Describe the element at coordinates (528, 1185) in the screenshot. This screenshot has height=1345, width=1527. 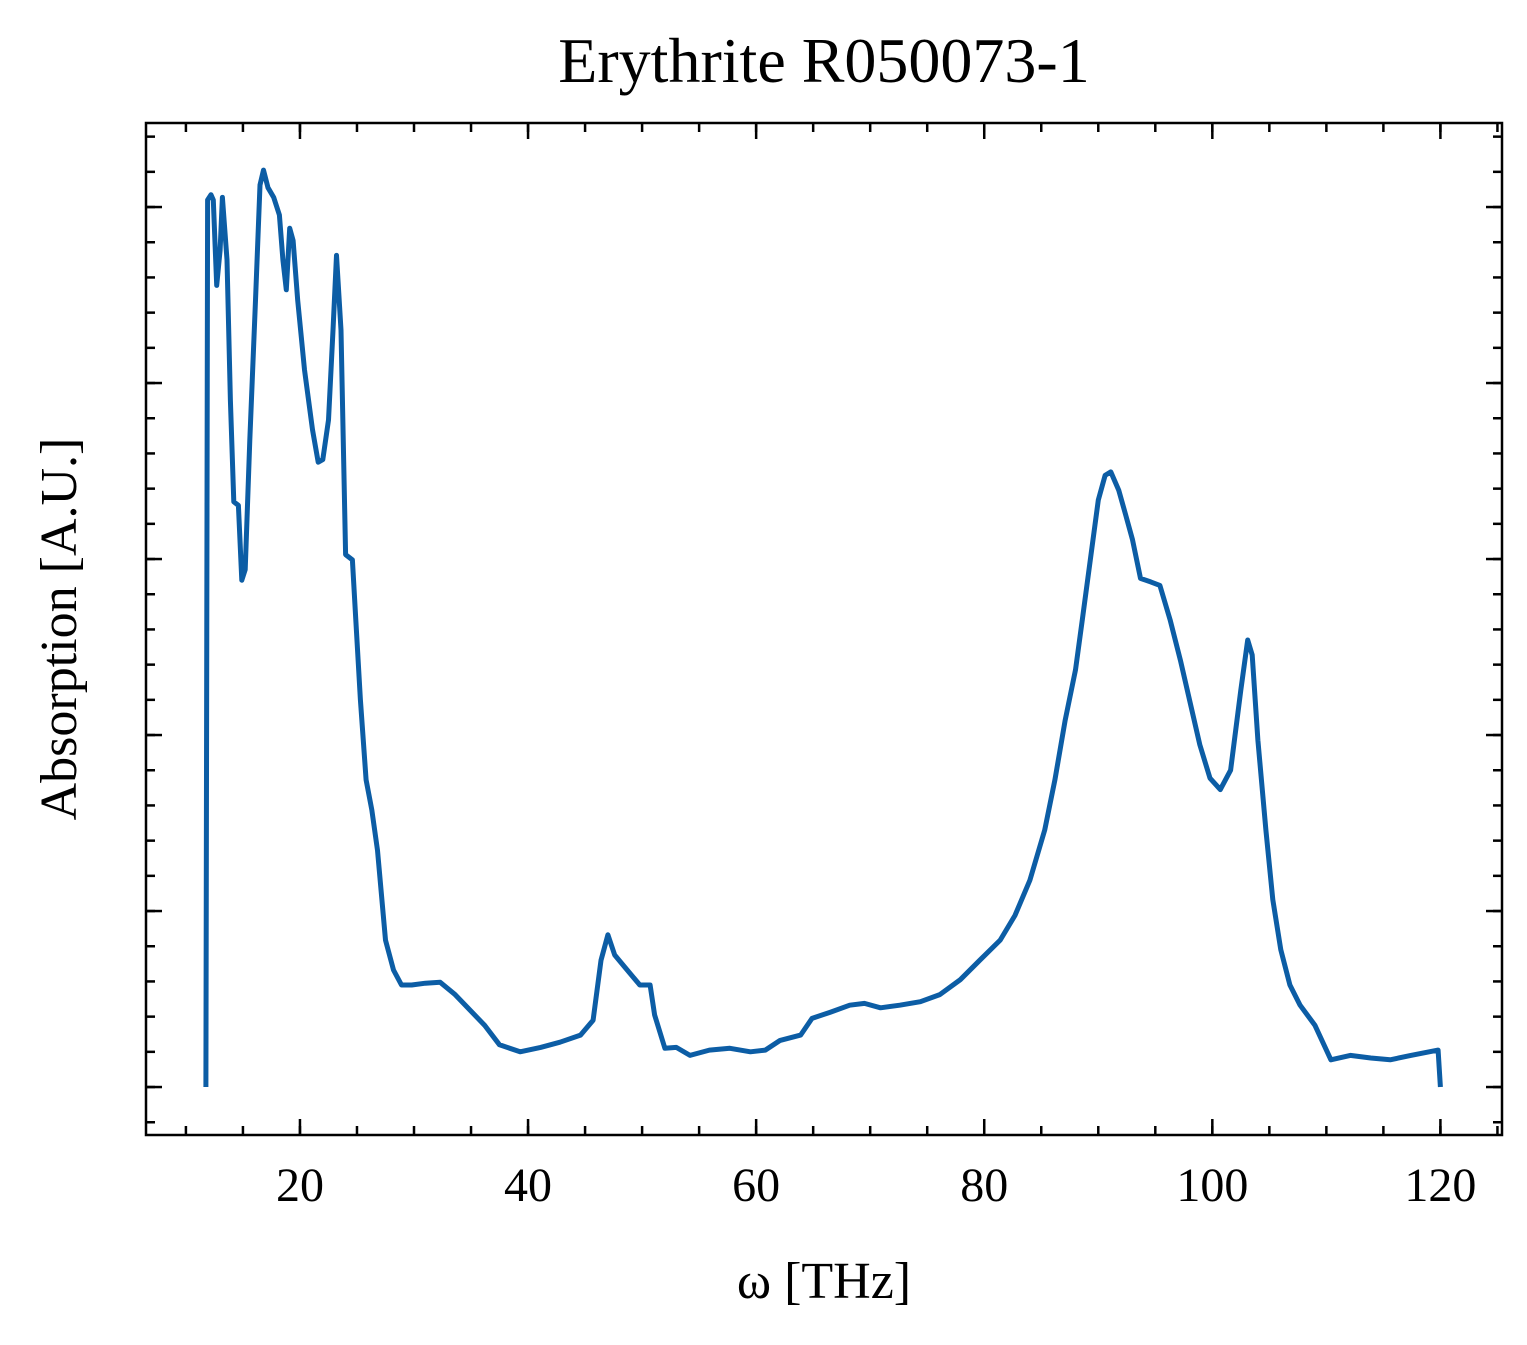
I see `x-tick-label: 40` at that location.